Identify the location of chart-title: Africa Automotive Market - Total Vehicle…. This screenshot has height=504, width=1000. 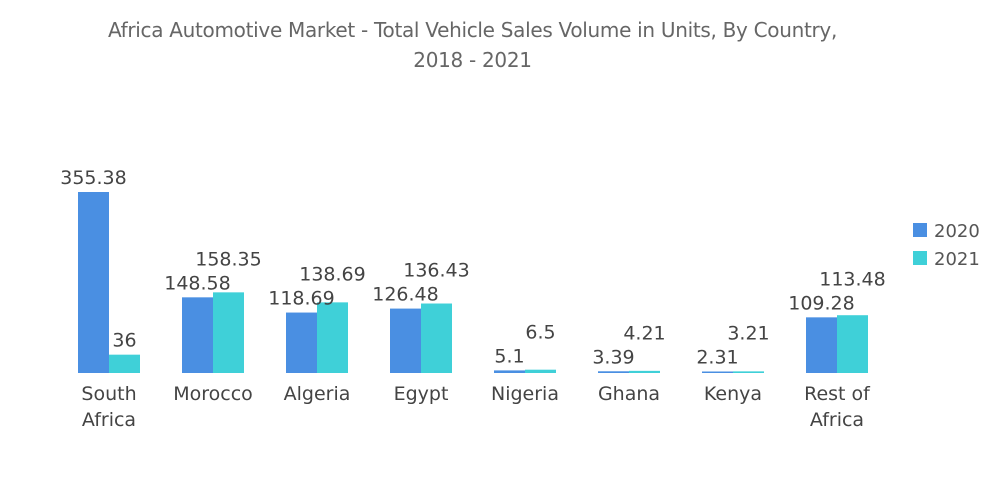
(472, 30).